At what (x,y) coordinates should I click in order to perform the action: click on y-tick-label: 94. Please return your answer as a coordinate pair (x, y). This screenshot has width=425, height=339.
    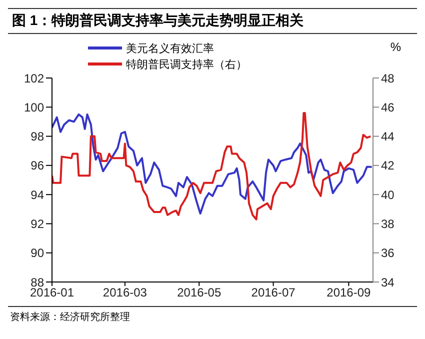
    Looking at the image, I should click on (37, 195).